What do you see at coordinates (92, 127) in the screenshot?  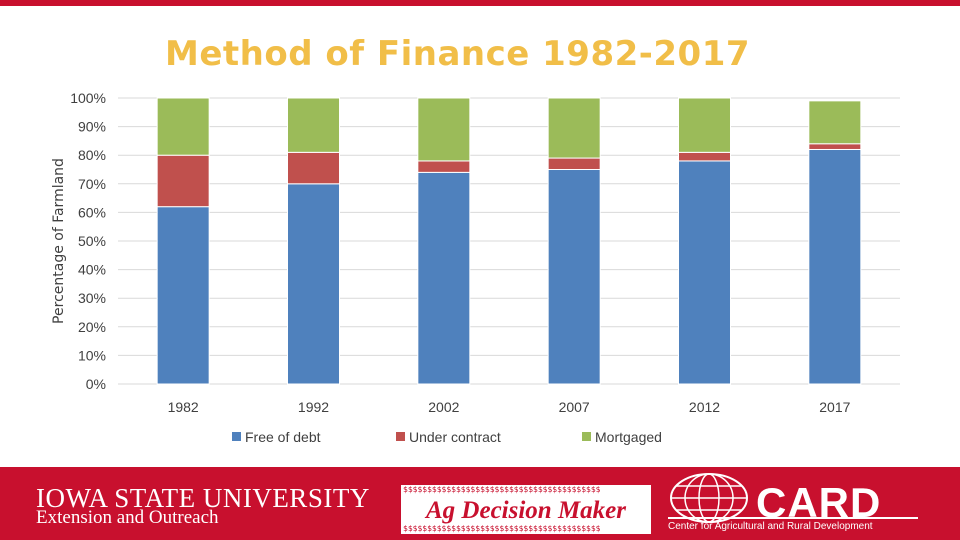 I see `y-tick-label: 90%` at bounding box center [92, 127].